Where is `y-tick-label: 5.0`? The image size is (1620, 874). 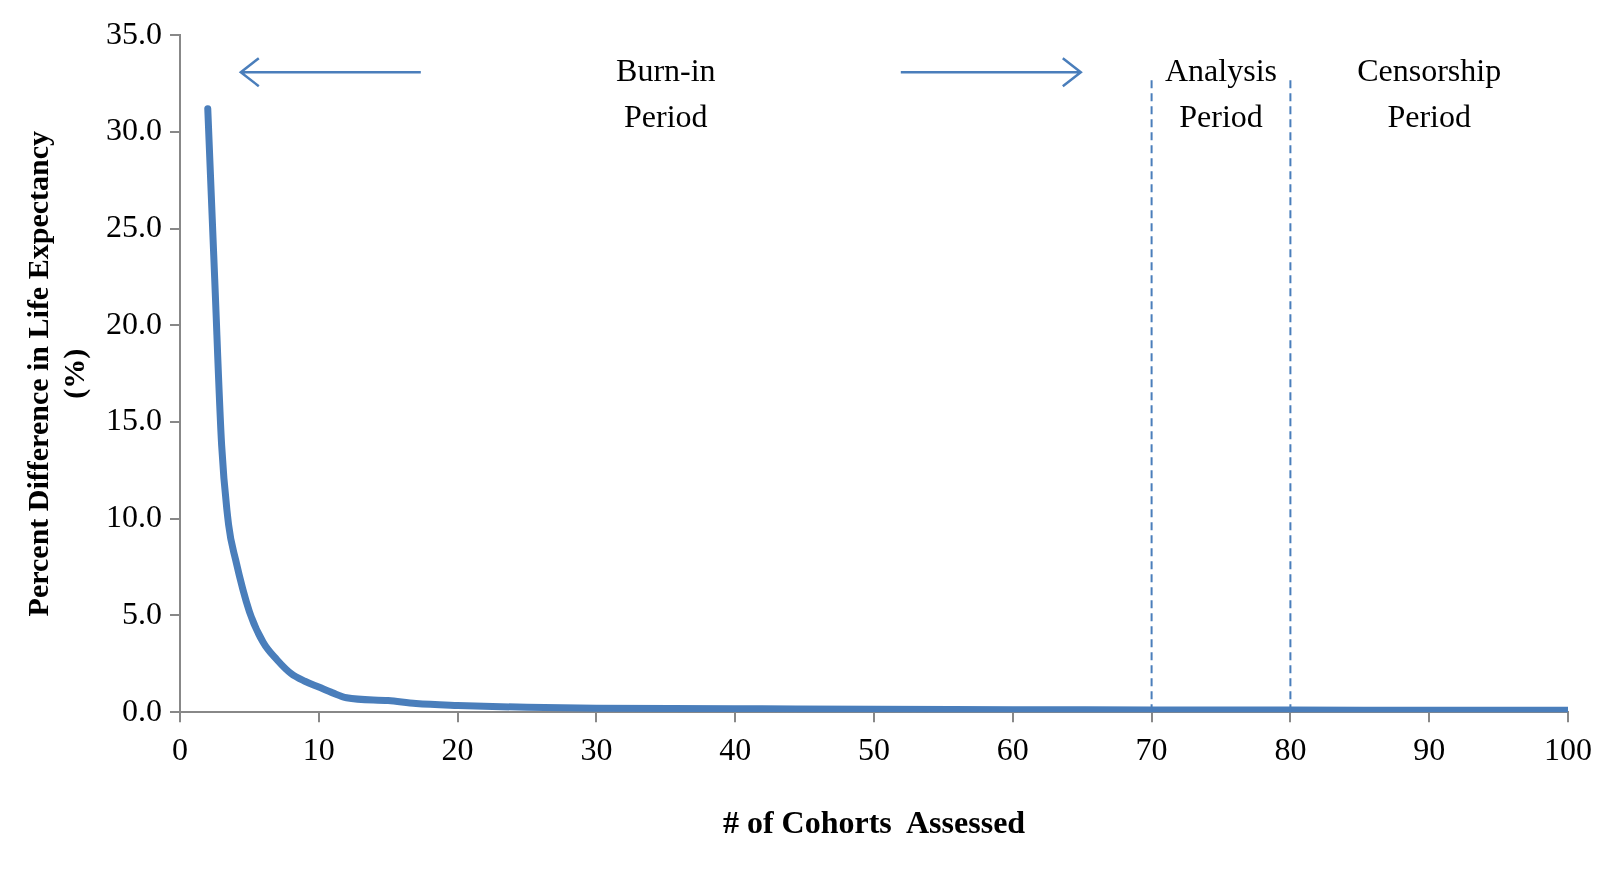 y-tick-label: 5.0 is located at coordinates (142, 612).